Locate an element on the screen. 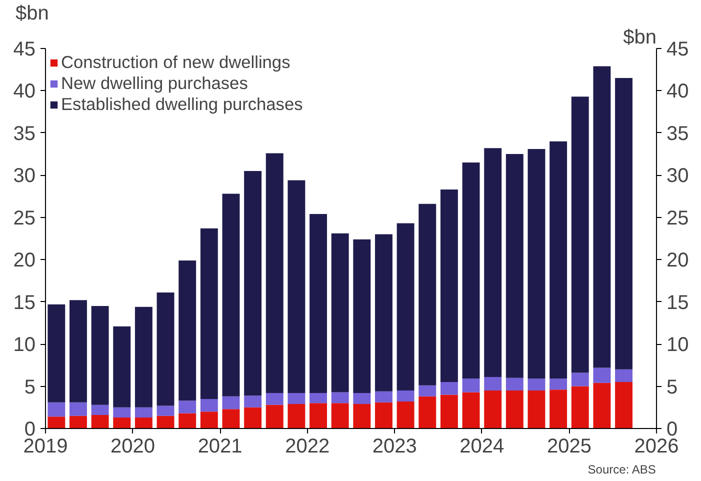  y-tick-label: 30 is located at coordinates (24, 176).